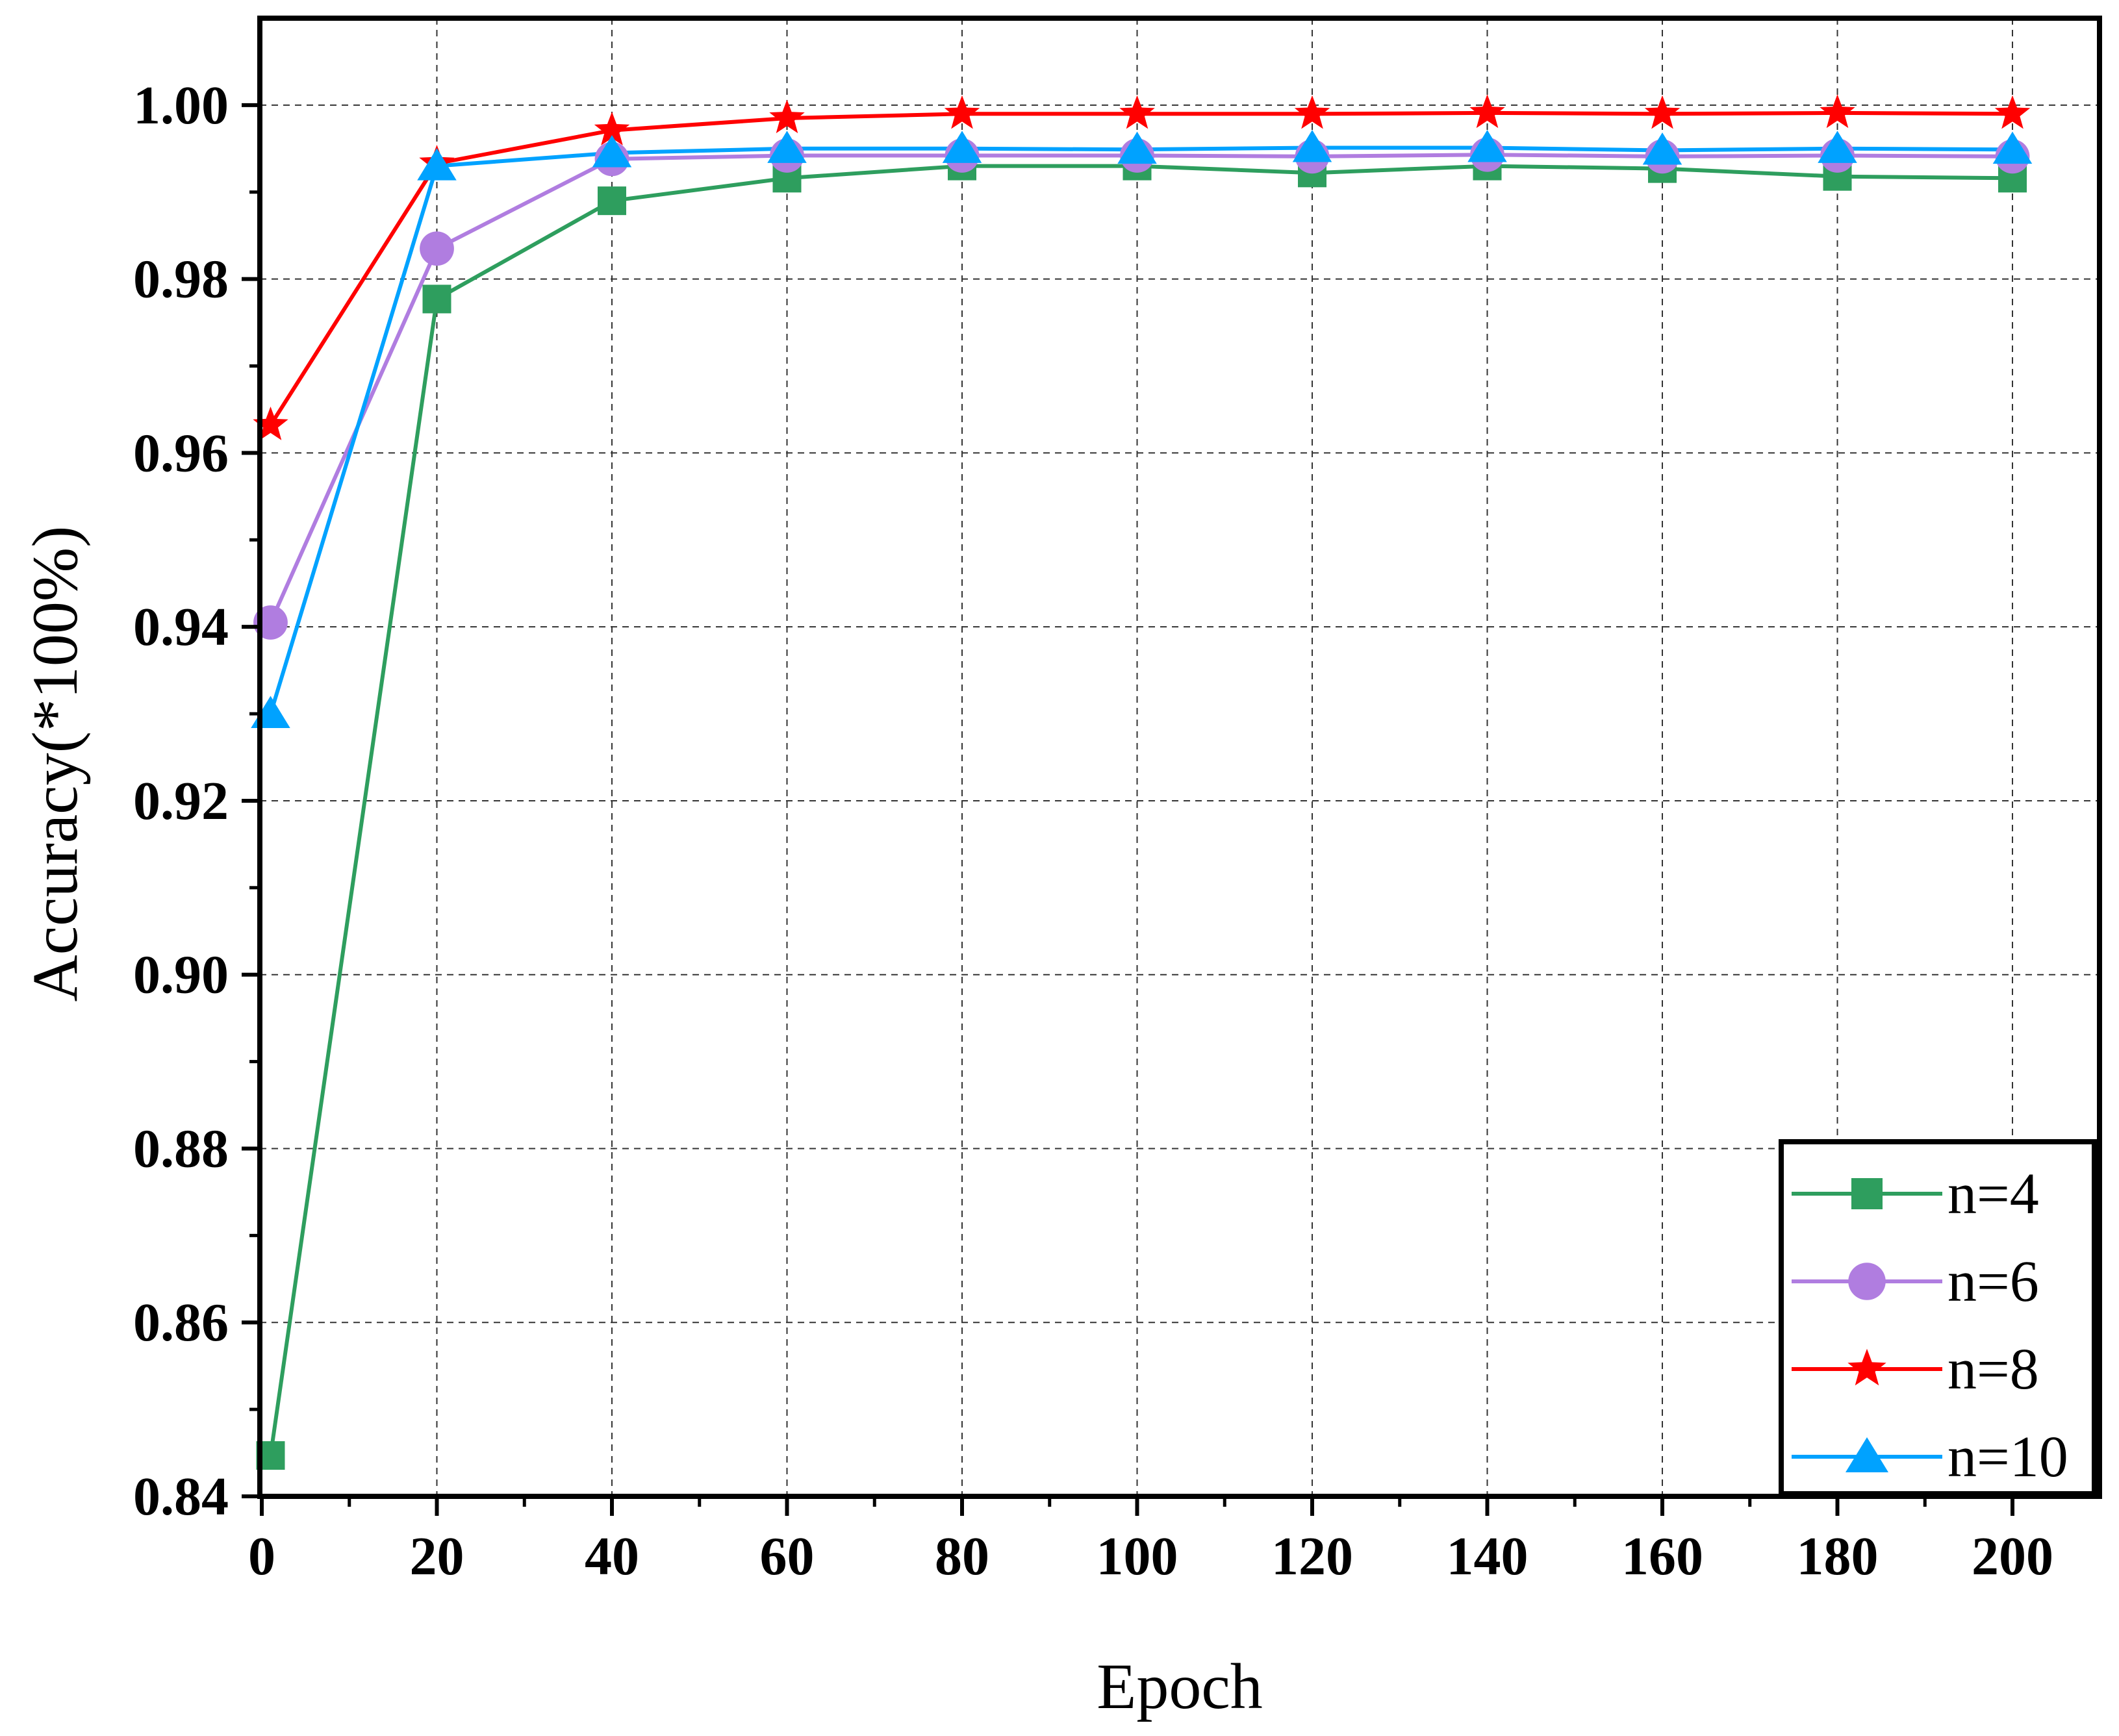  What do you see at coordinates (1993, 1370) in the screenshot?
I see `legend-label: n=8` at bounding box center [1993, 1370].